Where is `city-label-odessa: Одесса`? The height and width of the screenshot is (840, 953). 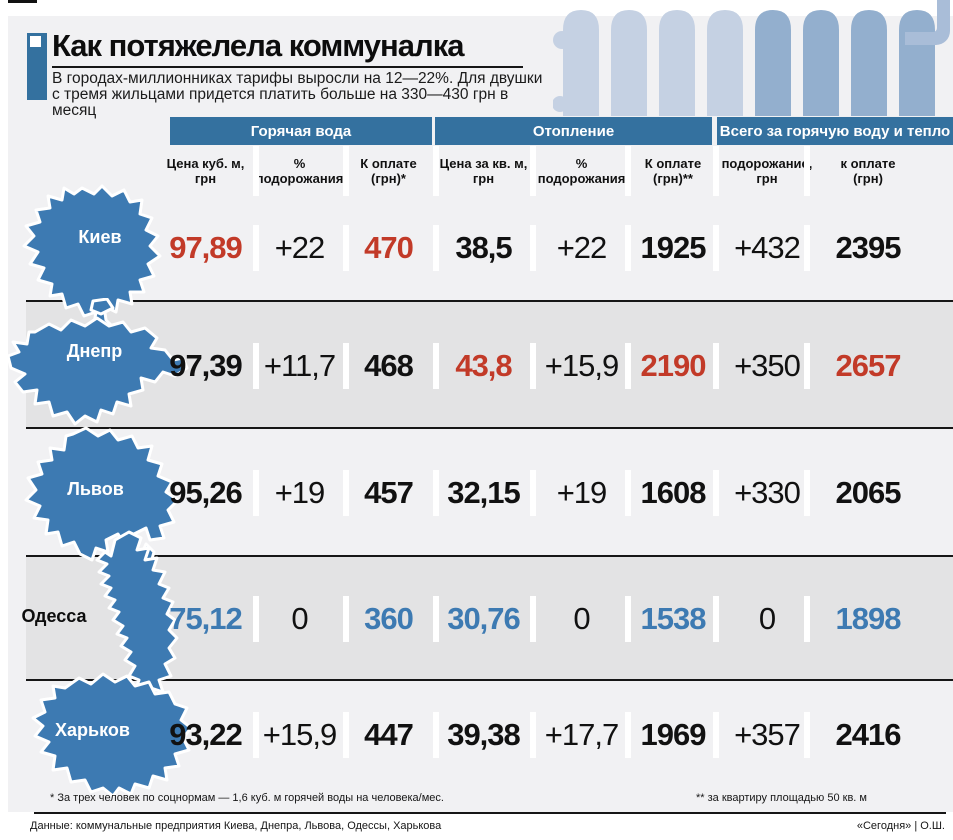
city-label-odessa: Одесса is located at coordinates (54, 616).